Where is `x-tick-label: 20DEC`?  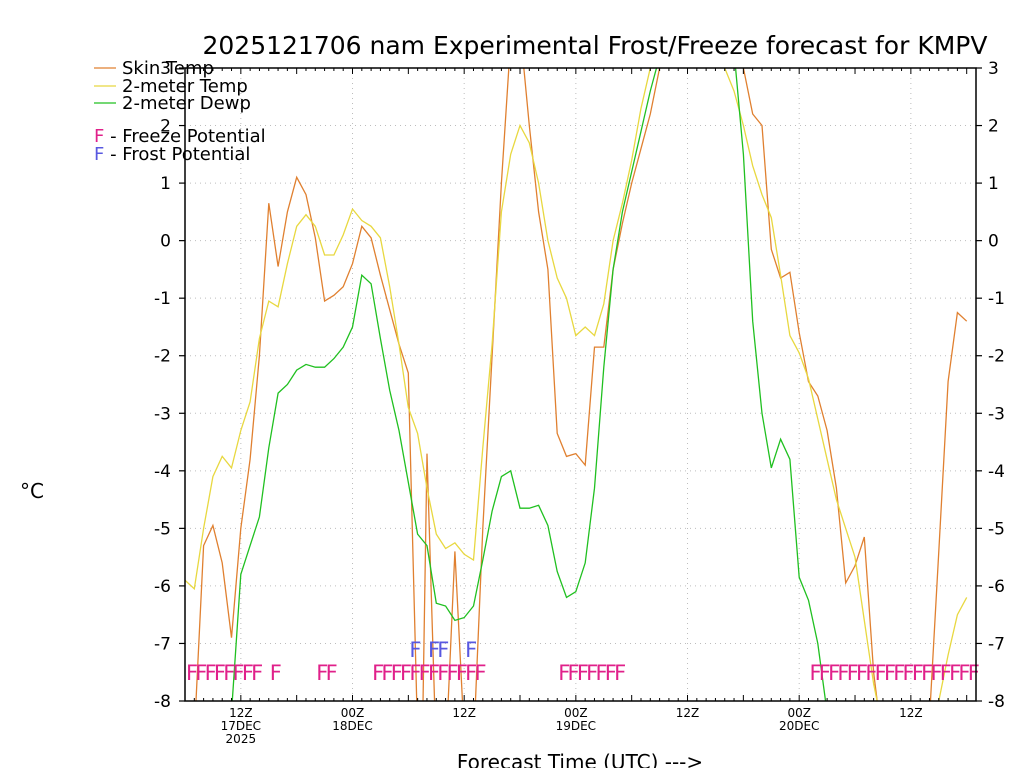 x-tick-label: 20DEC is located at coordinates (799, 726).